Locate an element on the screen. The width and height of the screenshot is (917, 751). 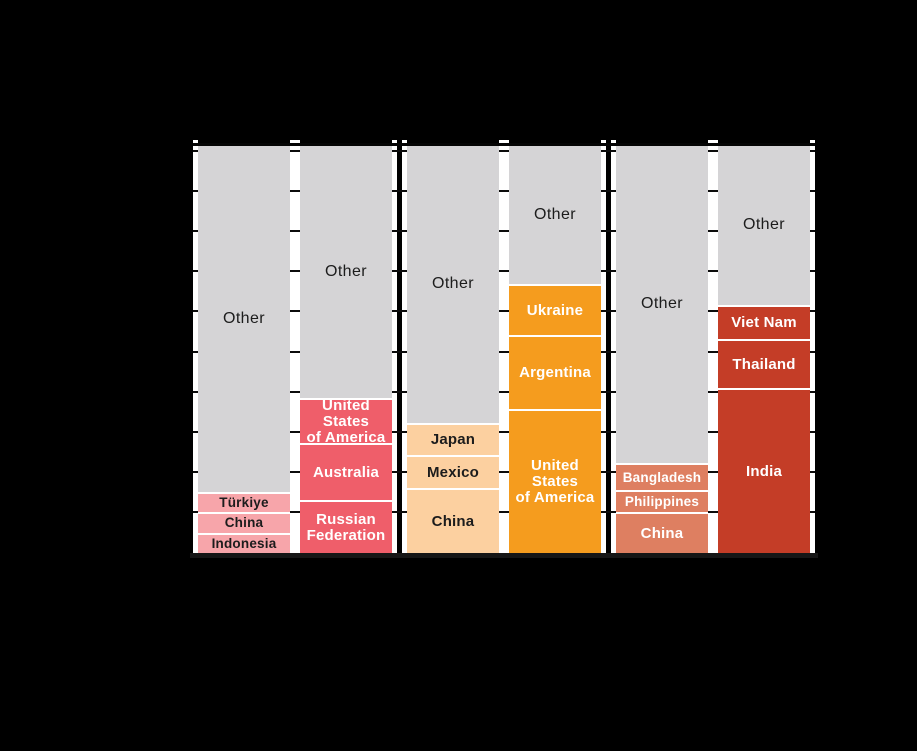
segment-label: Australia is located at coordinates (346, 472).